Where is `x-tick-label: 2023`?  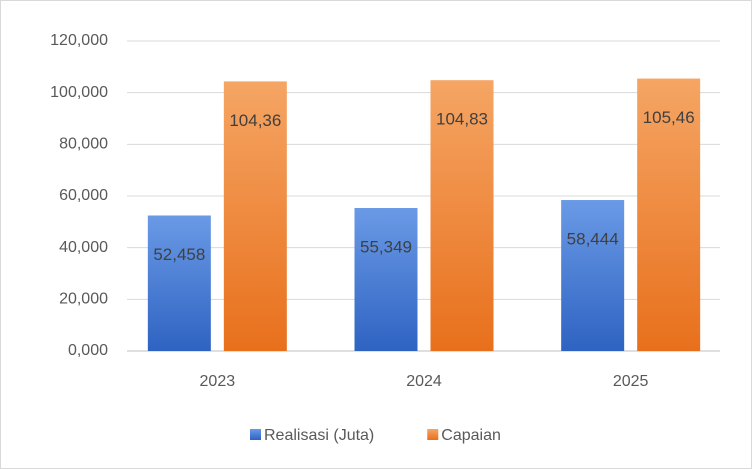 x-tick-label: 2023 is located at coordinates (218, 381).